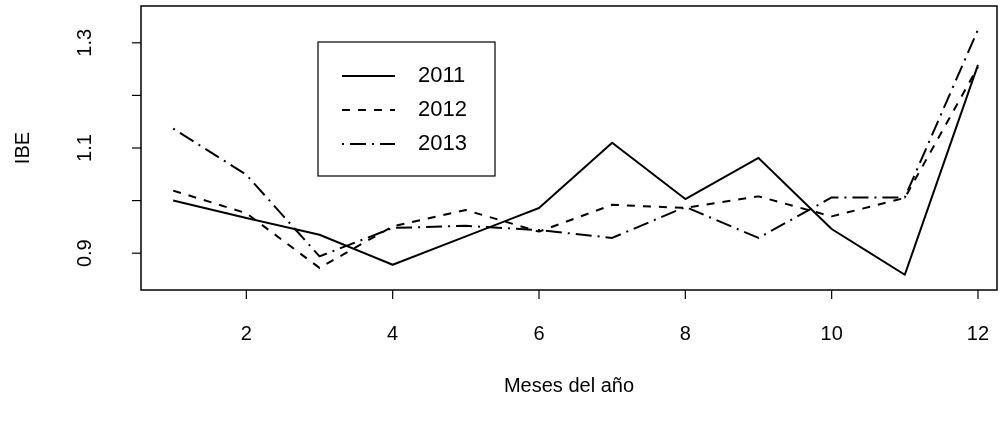  What do you see at coordinates (569, 385) in the screenshot?
I see `x-axis-title: Meses del año` at bounding box center [569, 385].